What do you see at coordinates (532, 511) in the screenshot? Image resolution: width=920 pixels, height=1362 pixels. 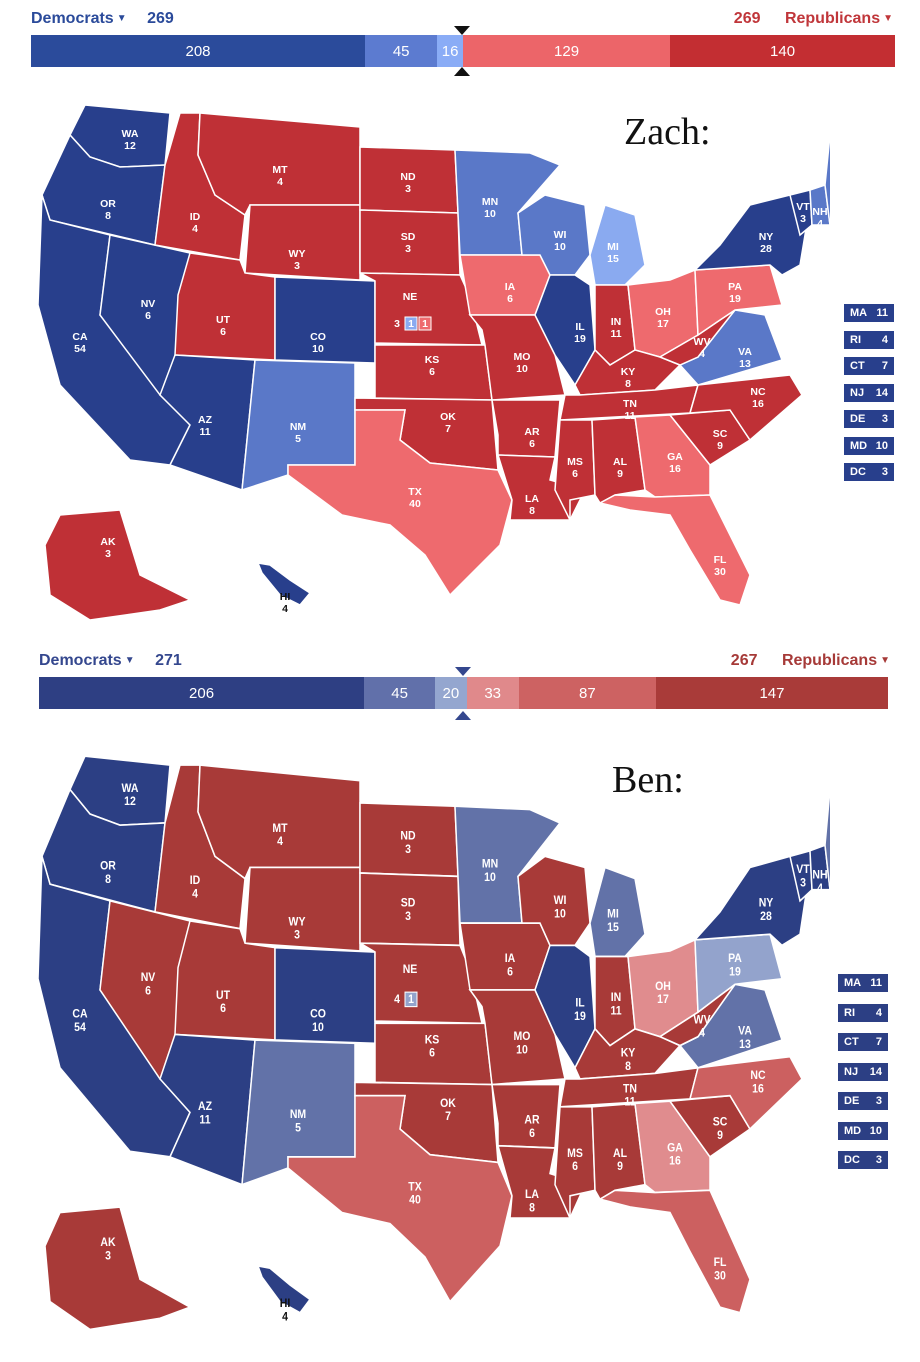 I see `state-ev-la: 8` at bounding box center [532, 511].